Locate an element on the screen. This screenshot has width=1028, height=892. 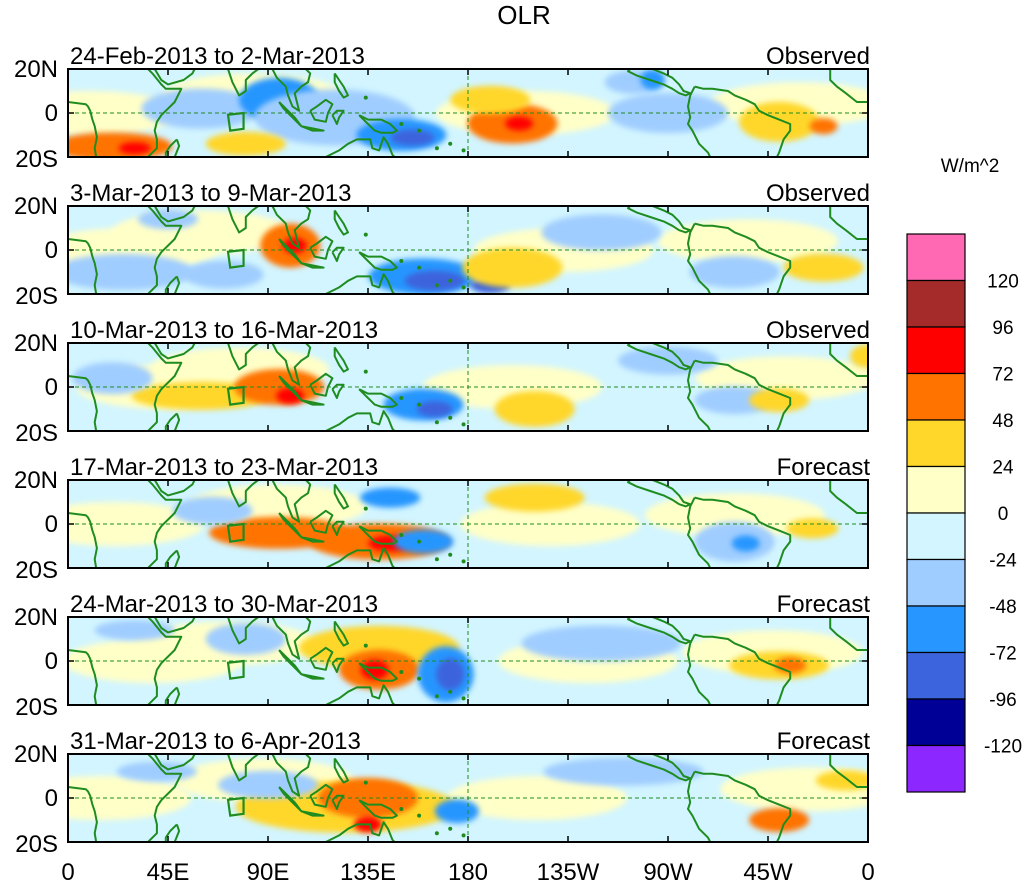
colorbar-label: 24 is located at coordinates (1003, 468).